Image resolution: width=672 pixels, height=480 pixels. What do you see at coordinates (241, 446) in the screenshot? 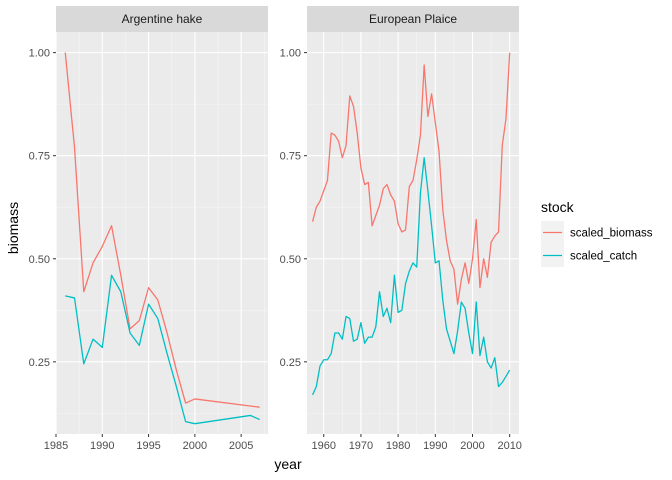
I see `x-tick-label: 2005` at bounding box center [241, 446].